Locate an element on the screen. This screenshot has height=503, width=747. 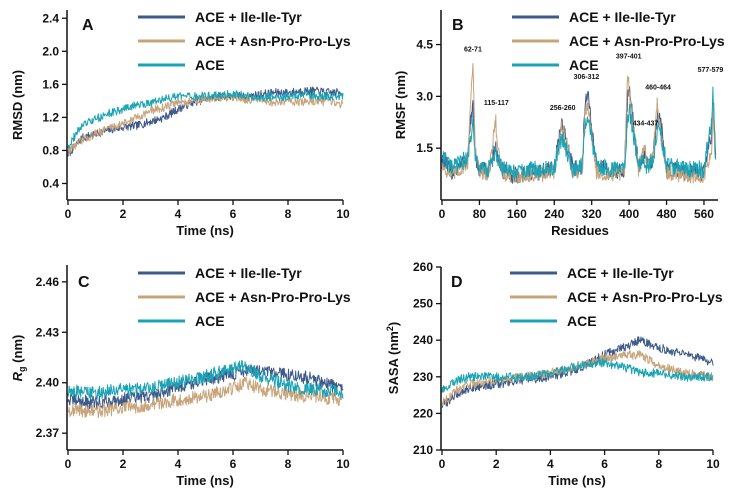
peak-annotation: 115-117 is located at coordinates (496, 103).